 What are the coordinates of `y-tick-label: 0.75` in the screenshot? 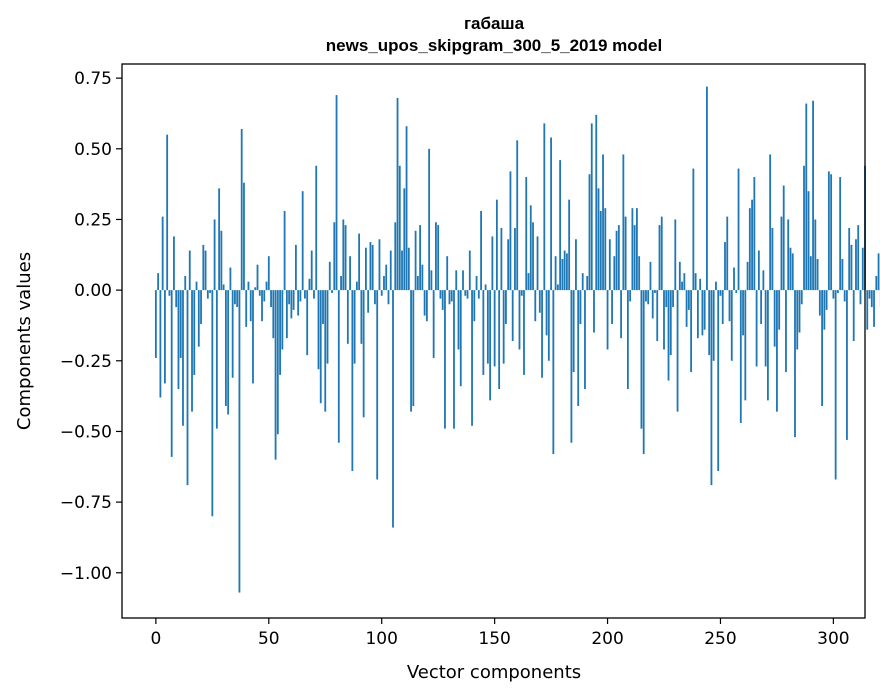 It's located at (93, 79).